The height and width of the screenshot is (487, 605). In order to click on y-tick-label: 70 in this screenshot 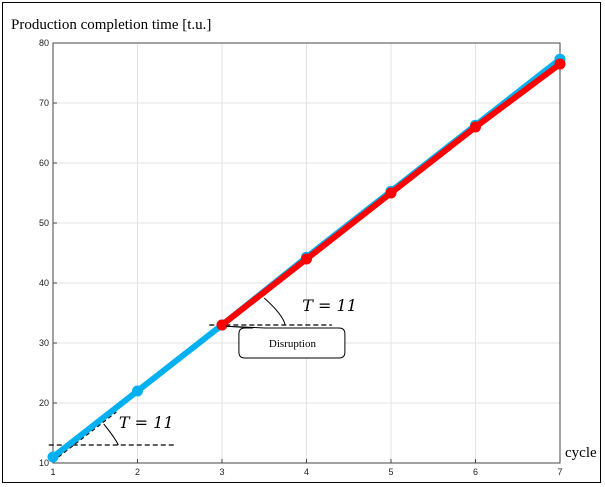, I will do `click(44, 103)`.